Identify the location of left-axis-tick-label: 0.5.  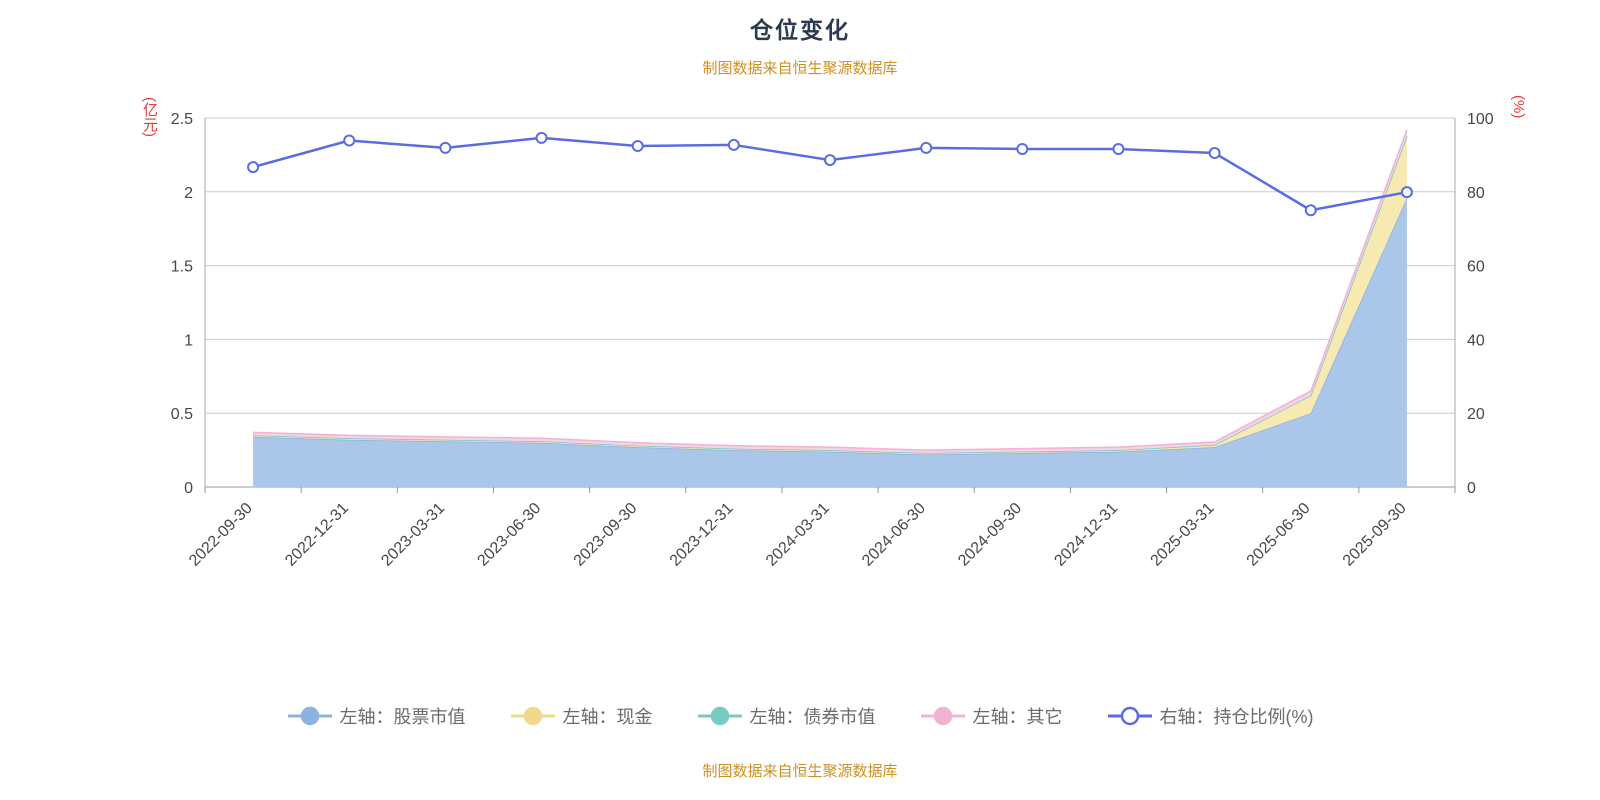
(182, 414).